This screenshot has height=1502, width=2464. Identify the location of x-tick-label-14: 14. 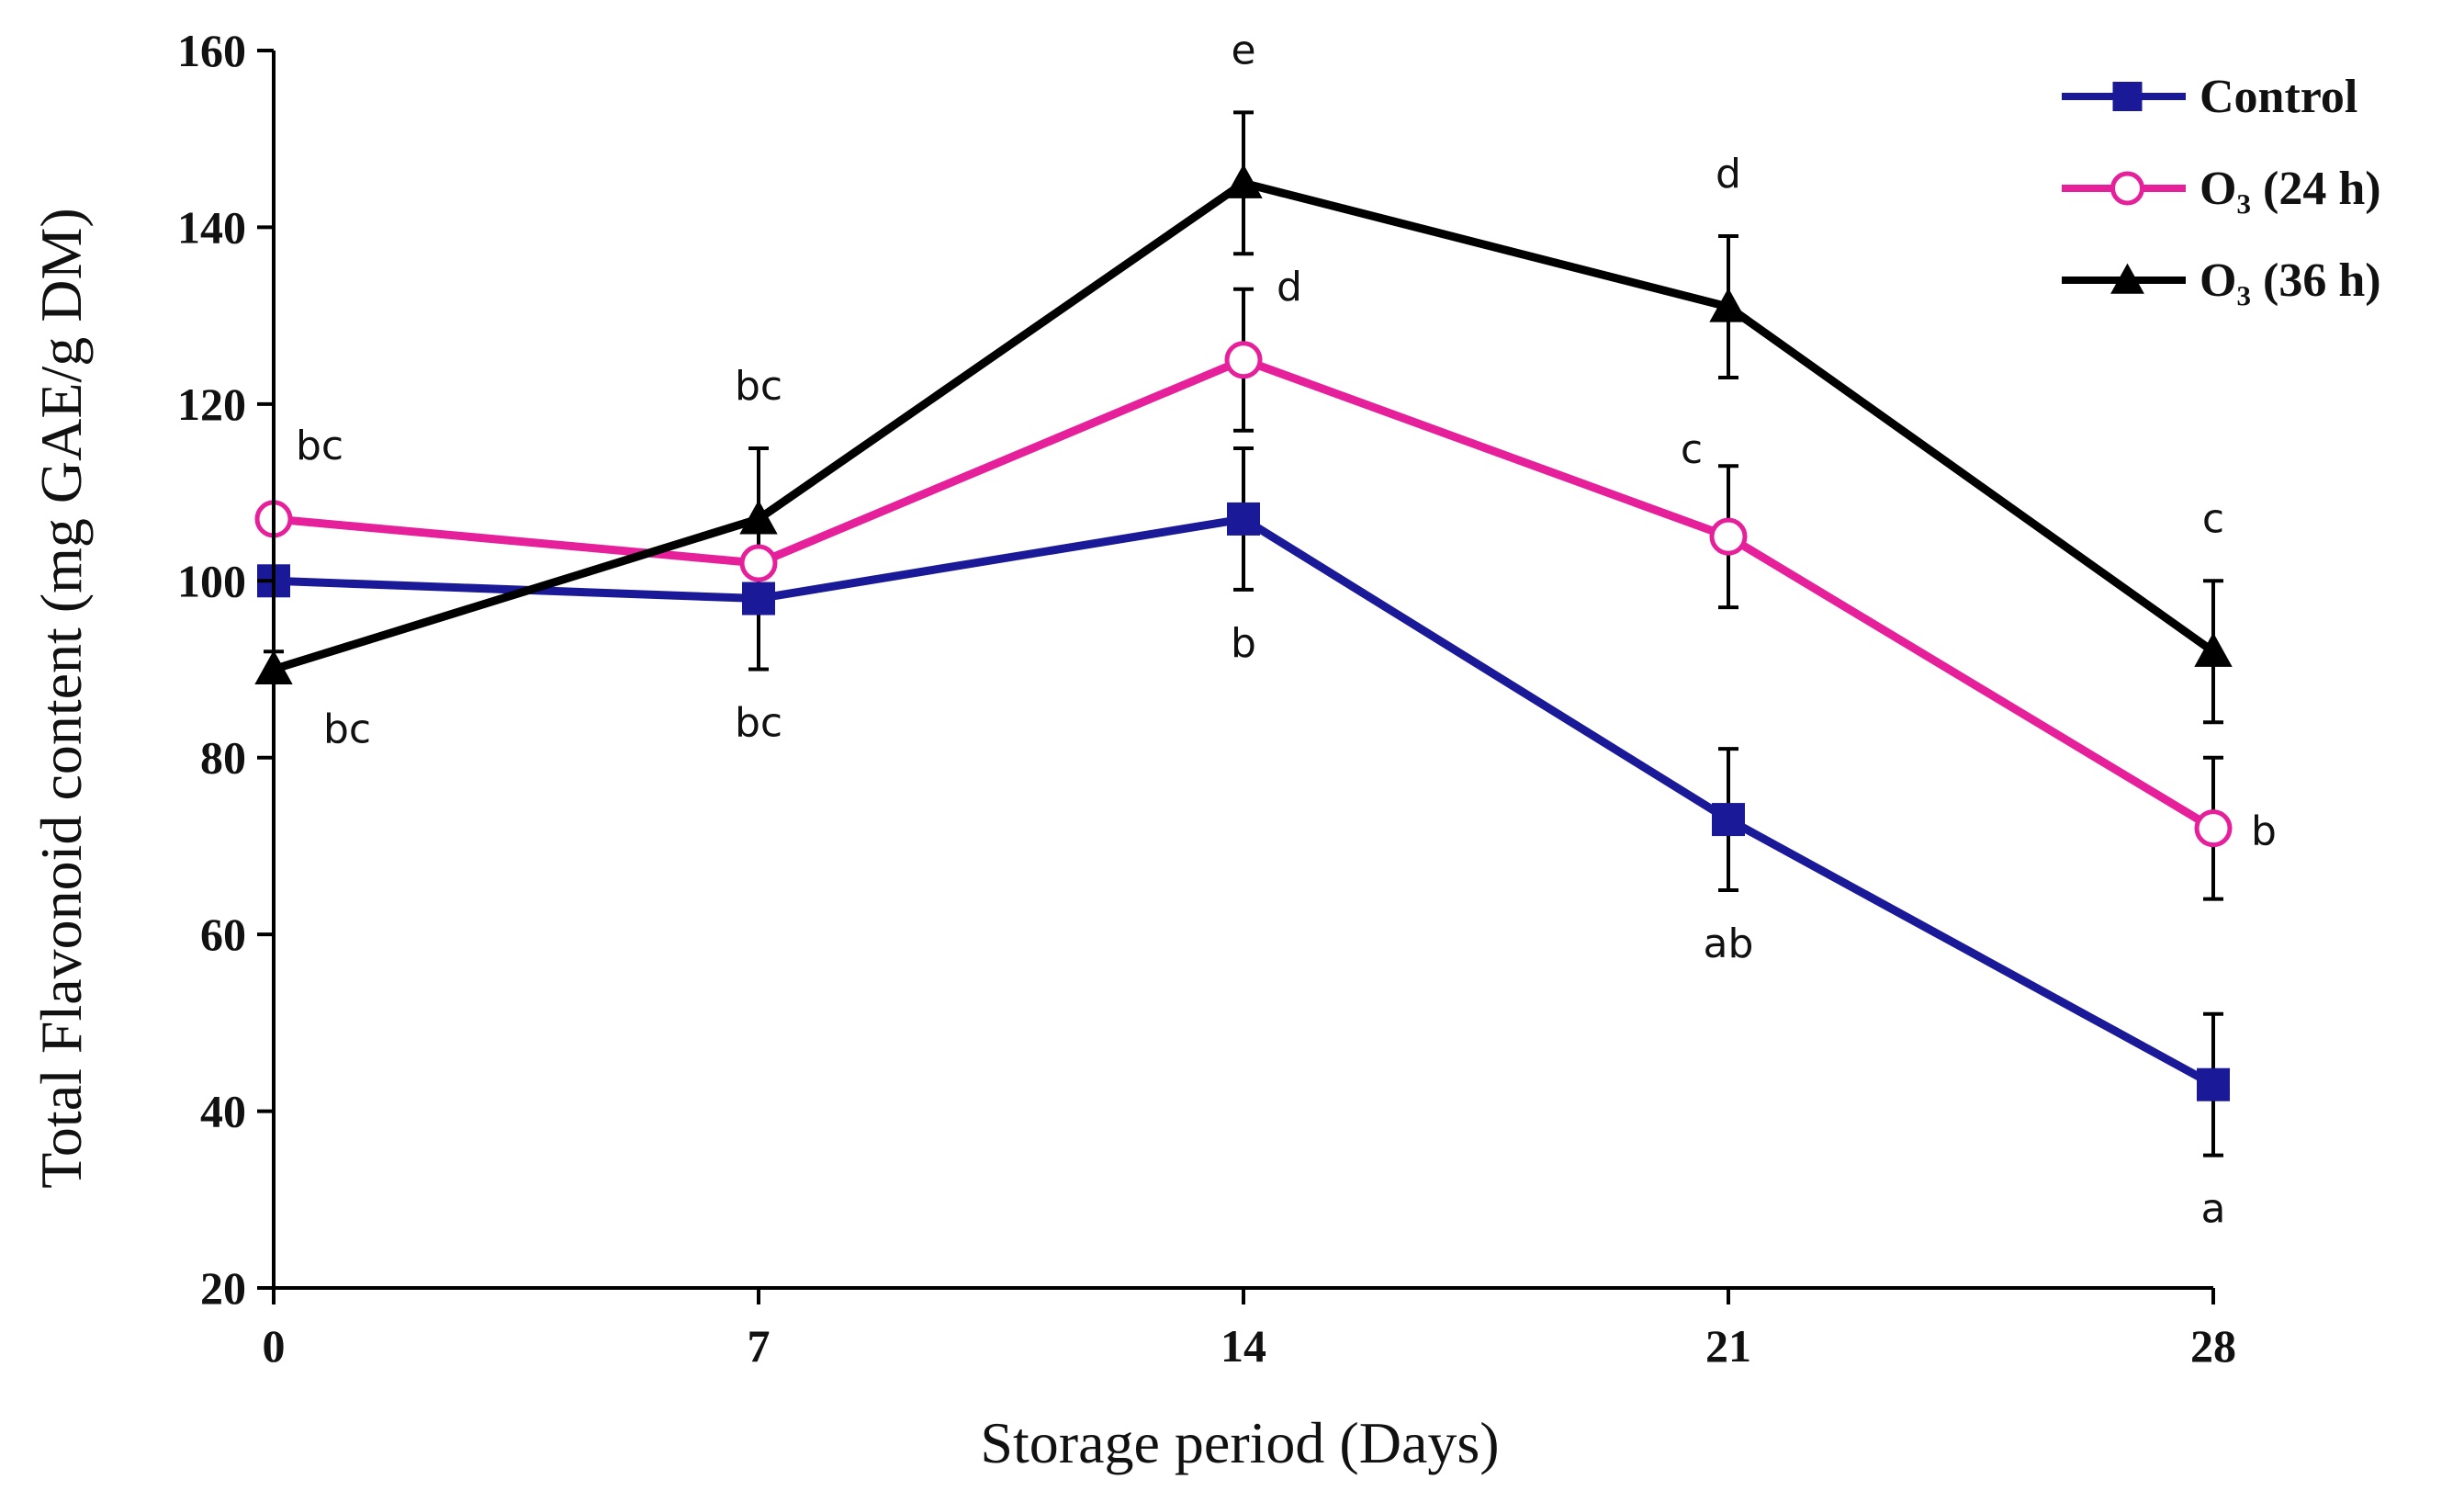
(1243, 1346).